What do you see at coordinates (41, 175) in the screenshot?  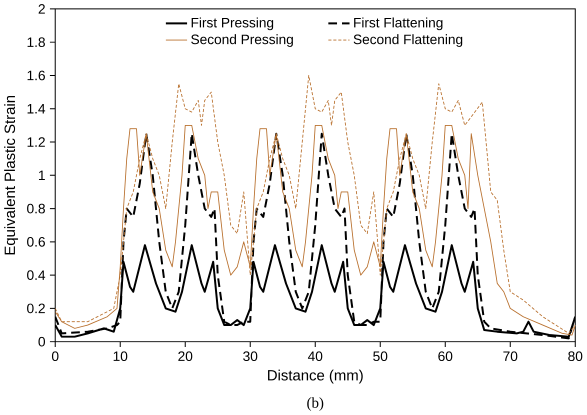 I see `y-tick-label: 1` at bounding box center [41, 175].